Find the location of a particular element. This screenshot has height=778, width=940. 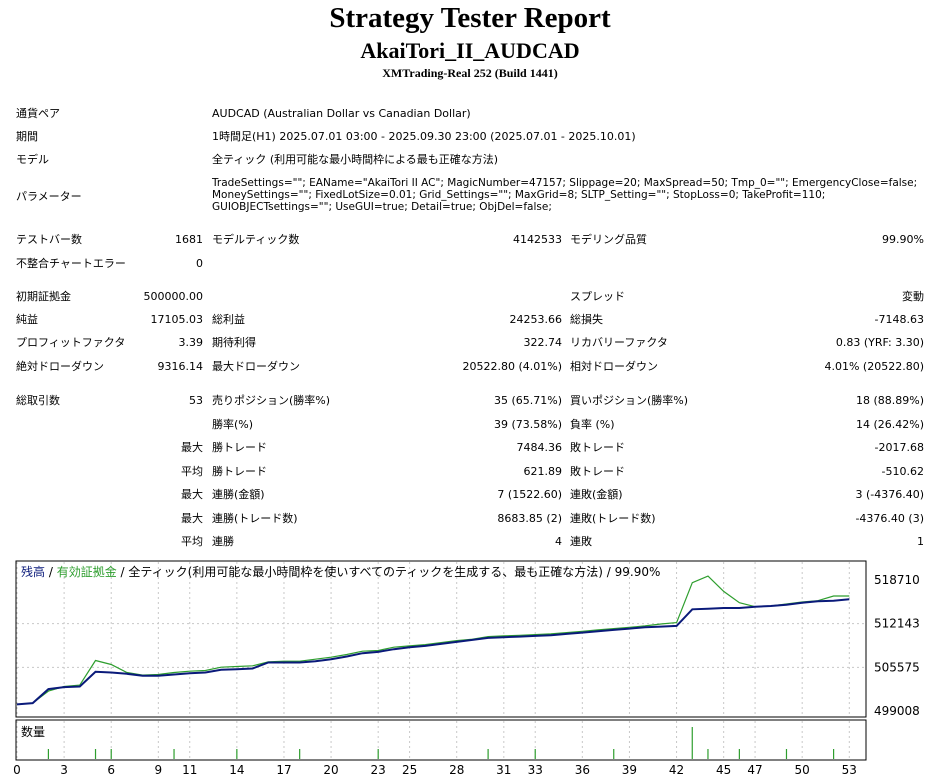

pf-value: 3.39 is located at coordinates (191, 342).